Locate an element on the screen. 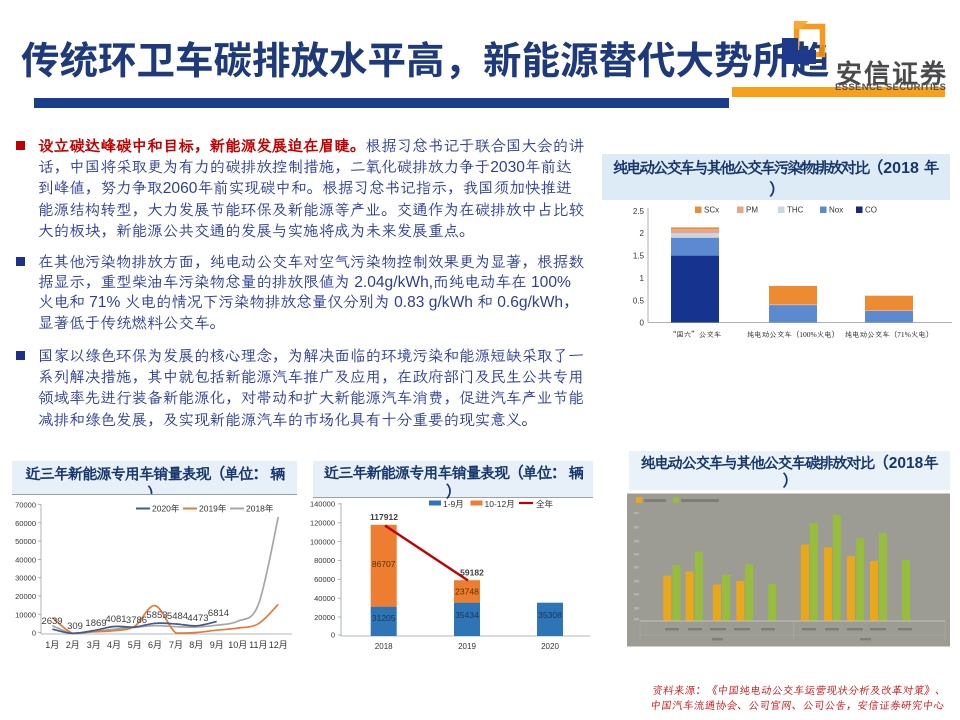 This screenshot has height=720, width=960. svg-text: 6月 is located at coordinates (155, 645).